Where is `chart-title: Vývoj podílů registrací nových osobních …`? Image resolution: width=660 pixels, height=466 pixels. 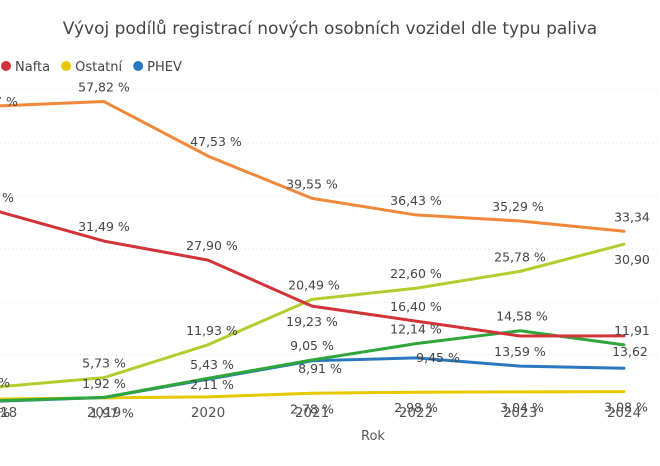 chart-title: Vývoj podílů registrací nových osobních … is located at coordinates (330, 29).